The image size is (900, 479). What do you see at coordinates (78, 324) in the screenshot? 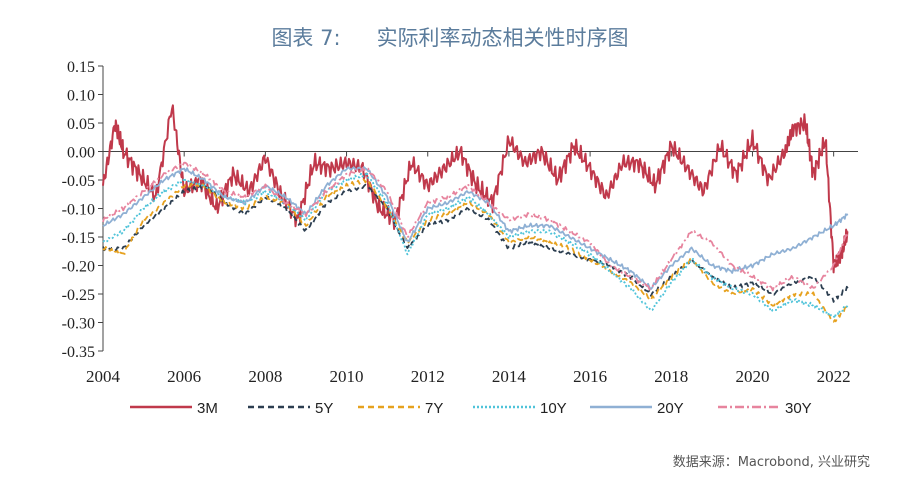
I see `y-tick-label: -0.30` at bounding box center [78, 324].